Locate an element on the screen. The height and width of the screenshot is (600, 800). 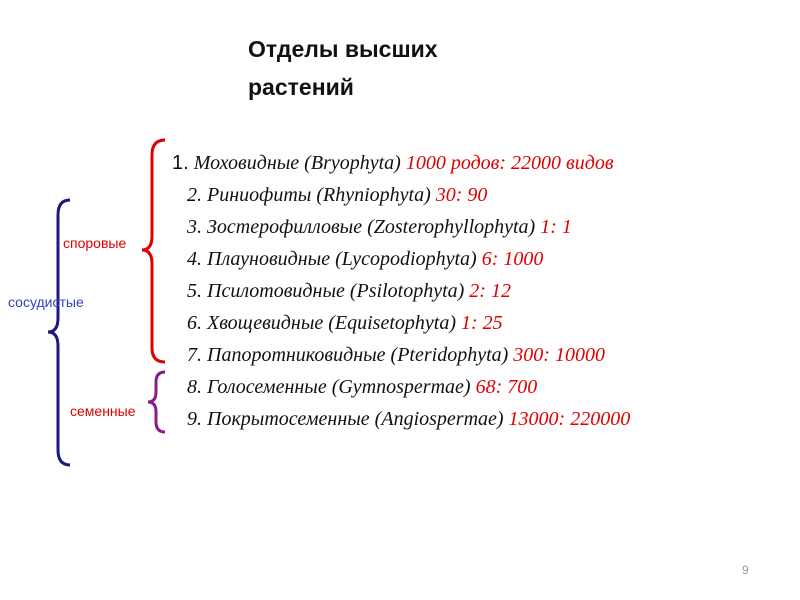
item-number: 9. is located at coordinates (194, 419).